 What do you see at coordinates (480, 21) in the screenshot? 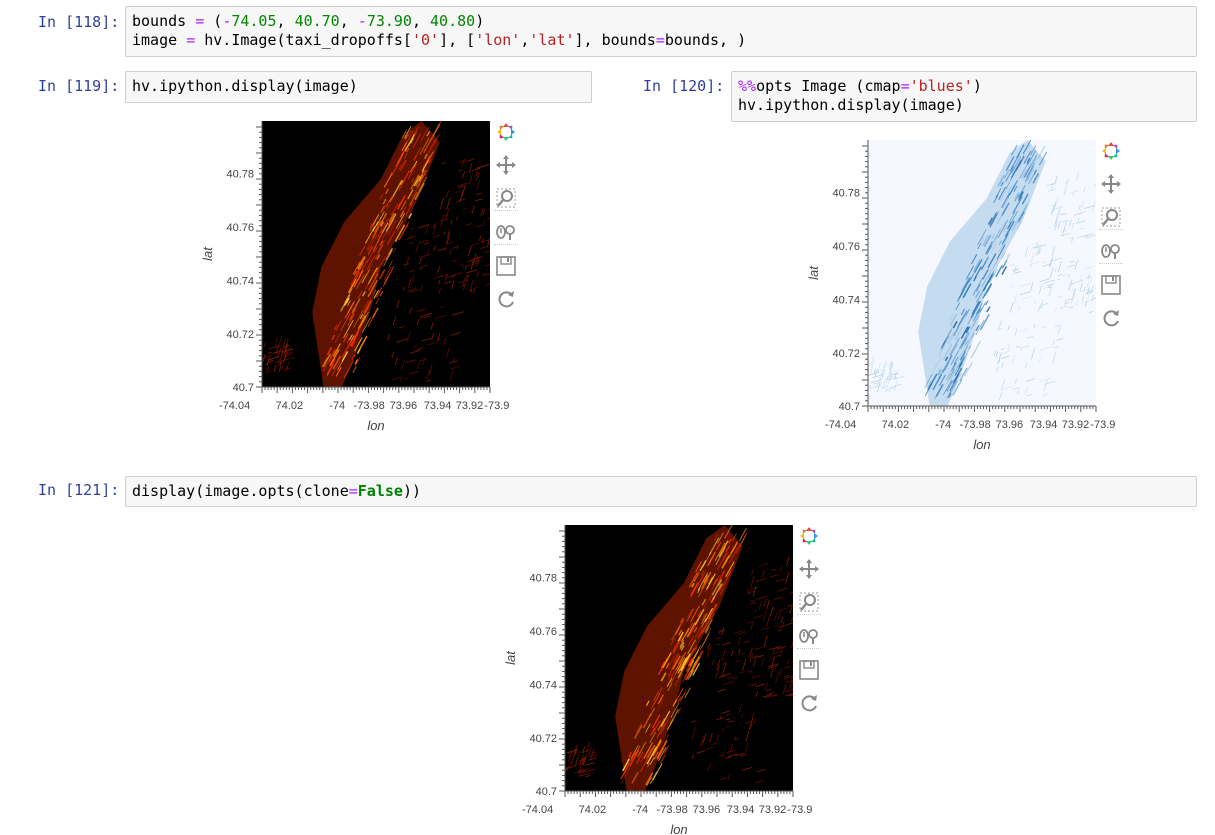
I see `code-token: )` at bounding box center [480, 21].